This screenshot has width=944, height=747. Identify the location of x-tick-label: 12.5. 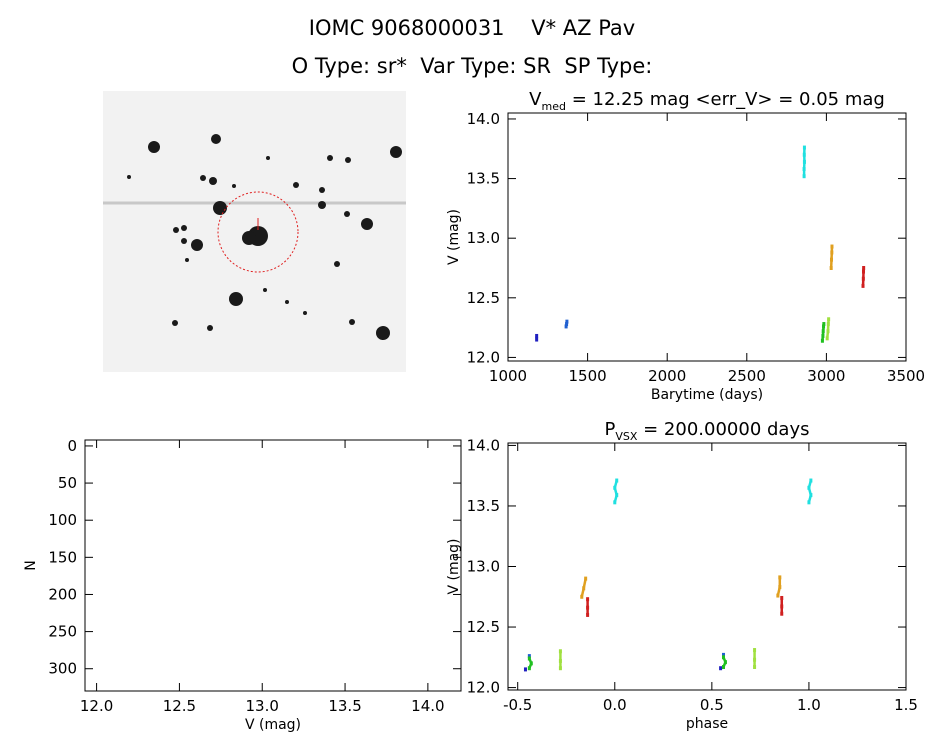
(179, 706).